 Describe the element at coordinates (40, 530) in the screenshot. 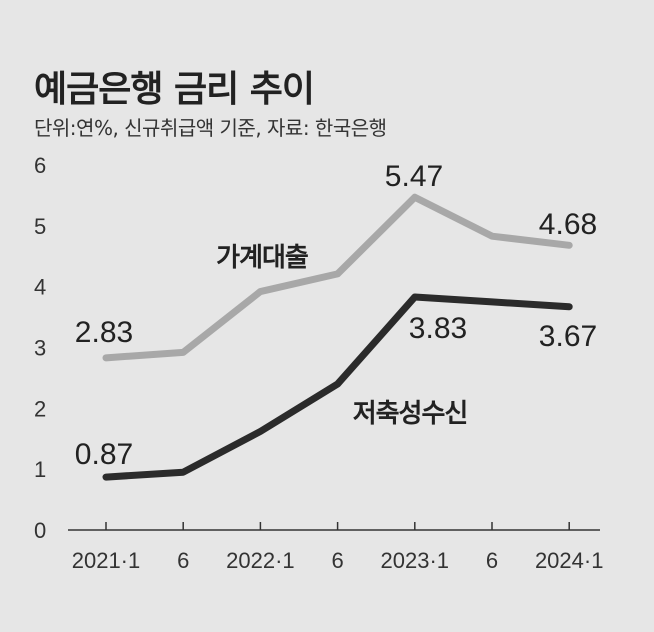

I see `y-tick-label: 0` at that location.